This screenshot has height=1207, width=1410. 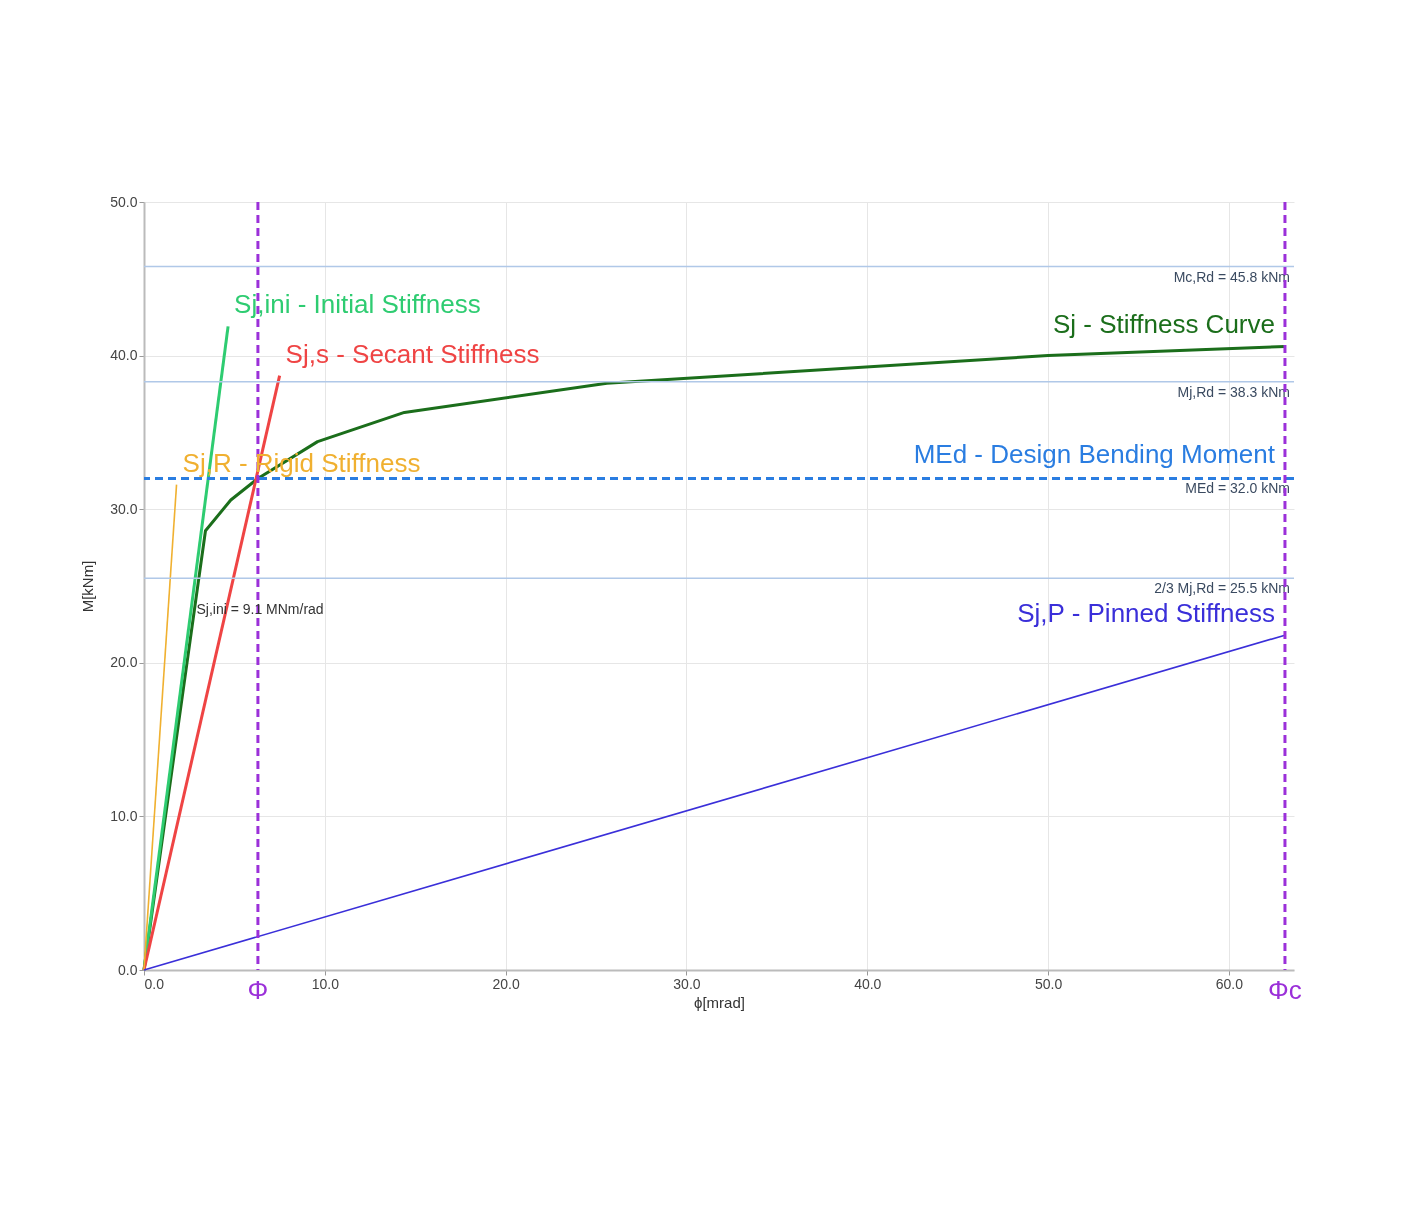 What do you see at coordinates (1222, 588) in the screenshot?
I see `ref-line-label: 2/3 Mj,Rd = 25.5 kNm` at bounding box center [1222, 588].